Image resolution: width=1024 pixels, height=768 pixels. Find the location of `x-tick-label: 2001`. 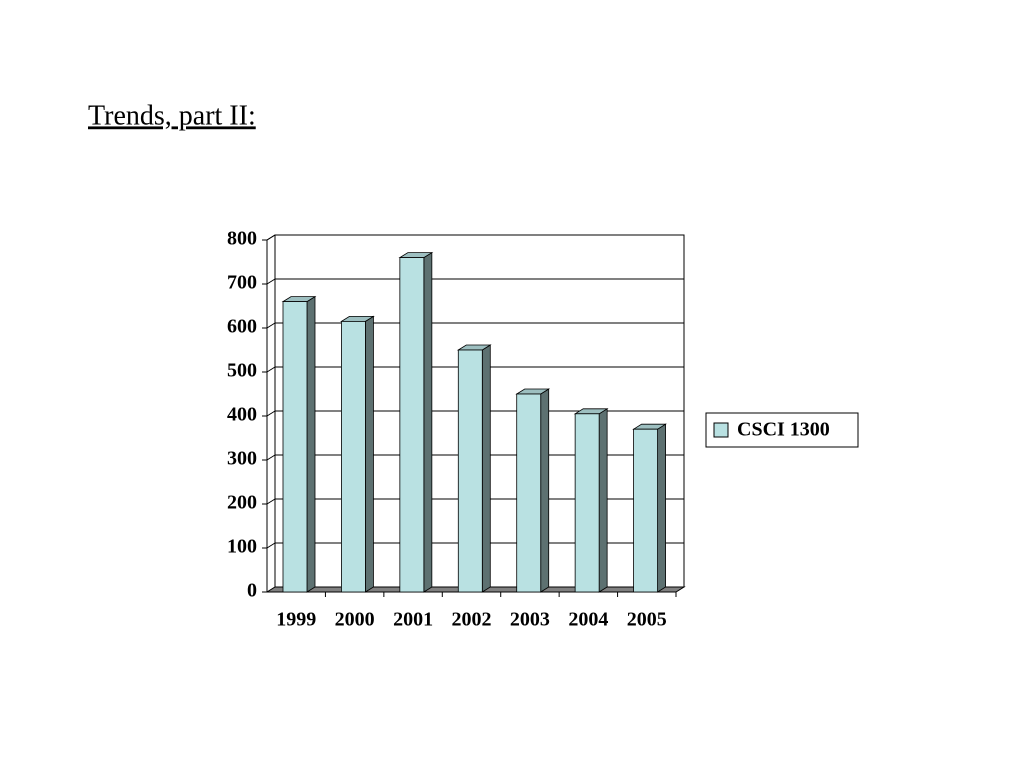

x-tick-label: 2001 is located at coordinates (413, 620).